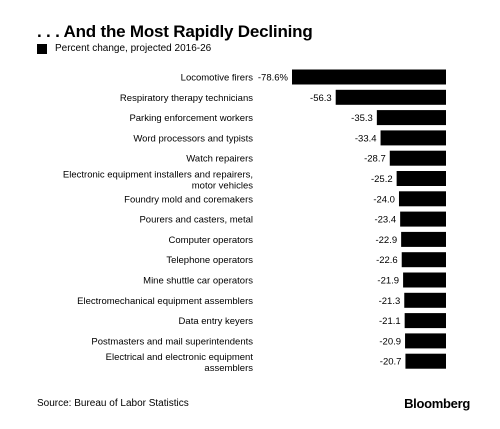 The image size is (500, 429). What do you see at coordinates (362, 118) in the screenshot?
I see `value-label-2: -35.3` at bounding box center [362, 118].